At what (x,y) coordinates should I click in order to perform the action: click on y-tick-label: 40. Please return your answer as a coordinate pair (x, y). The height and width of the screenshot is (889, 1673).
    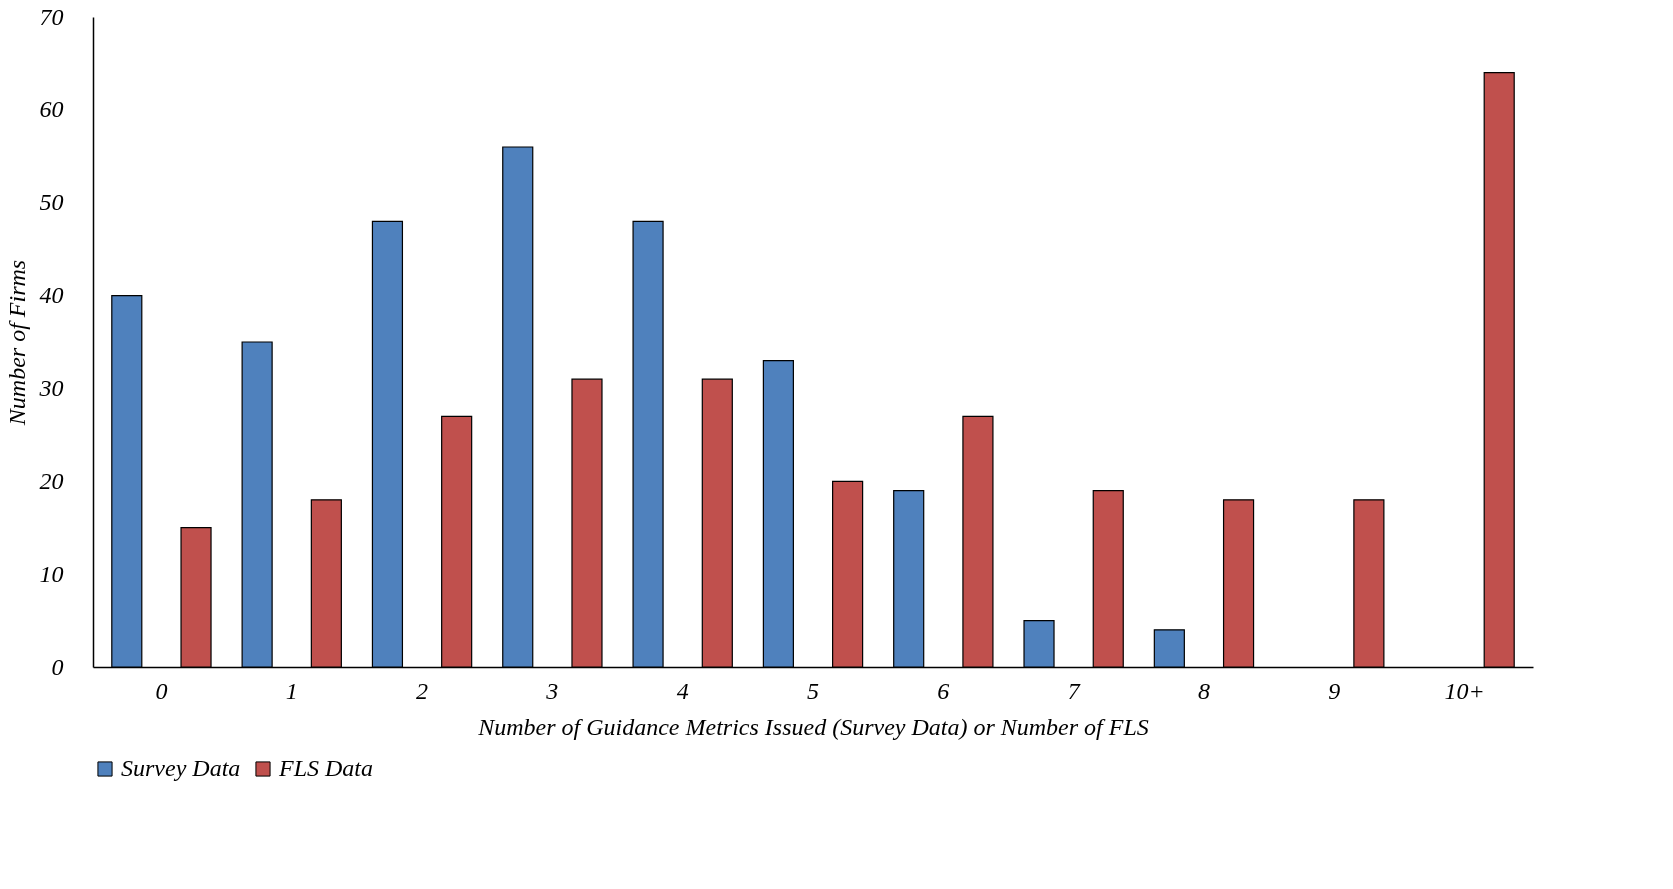
    Looking at the image, I should click on (51, 295).